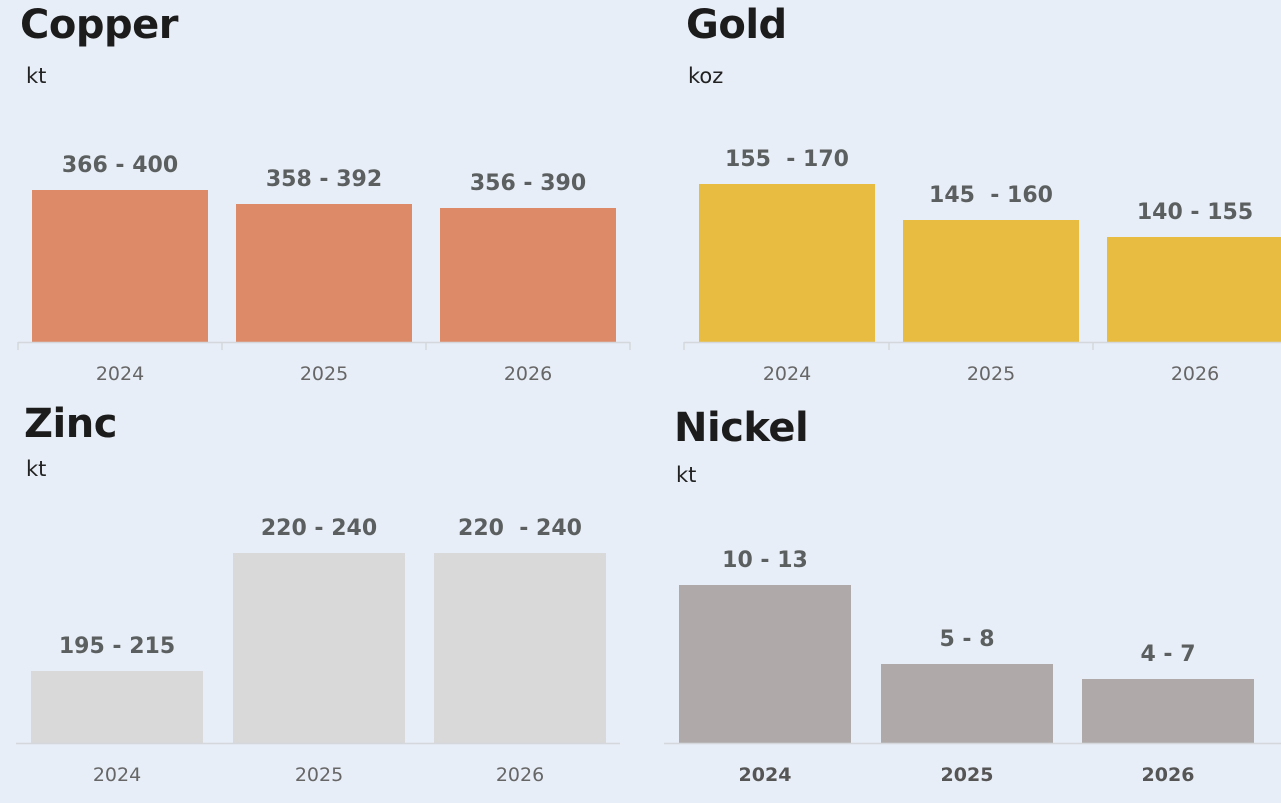 Image resolution: width=1281 pixels, height=803 pixels. Describe the element at coordinates (741, 428) in the screenshot. I see `chart-title: Nickel` at that location.